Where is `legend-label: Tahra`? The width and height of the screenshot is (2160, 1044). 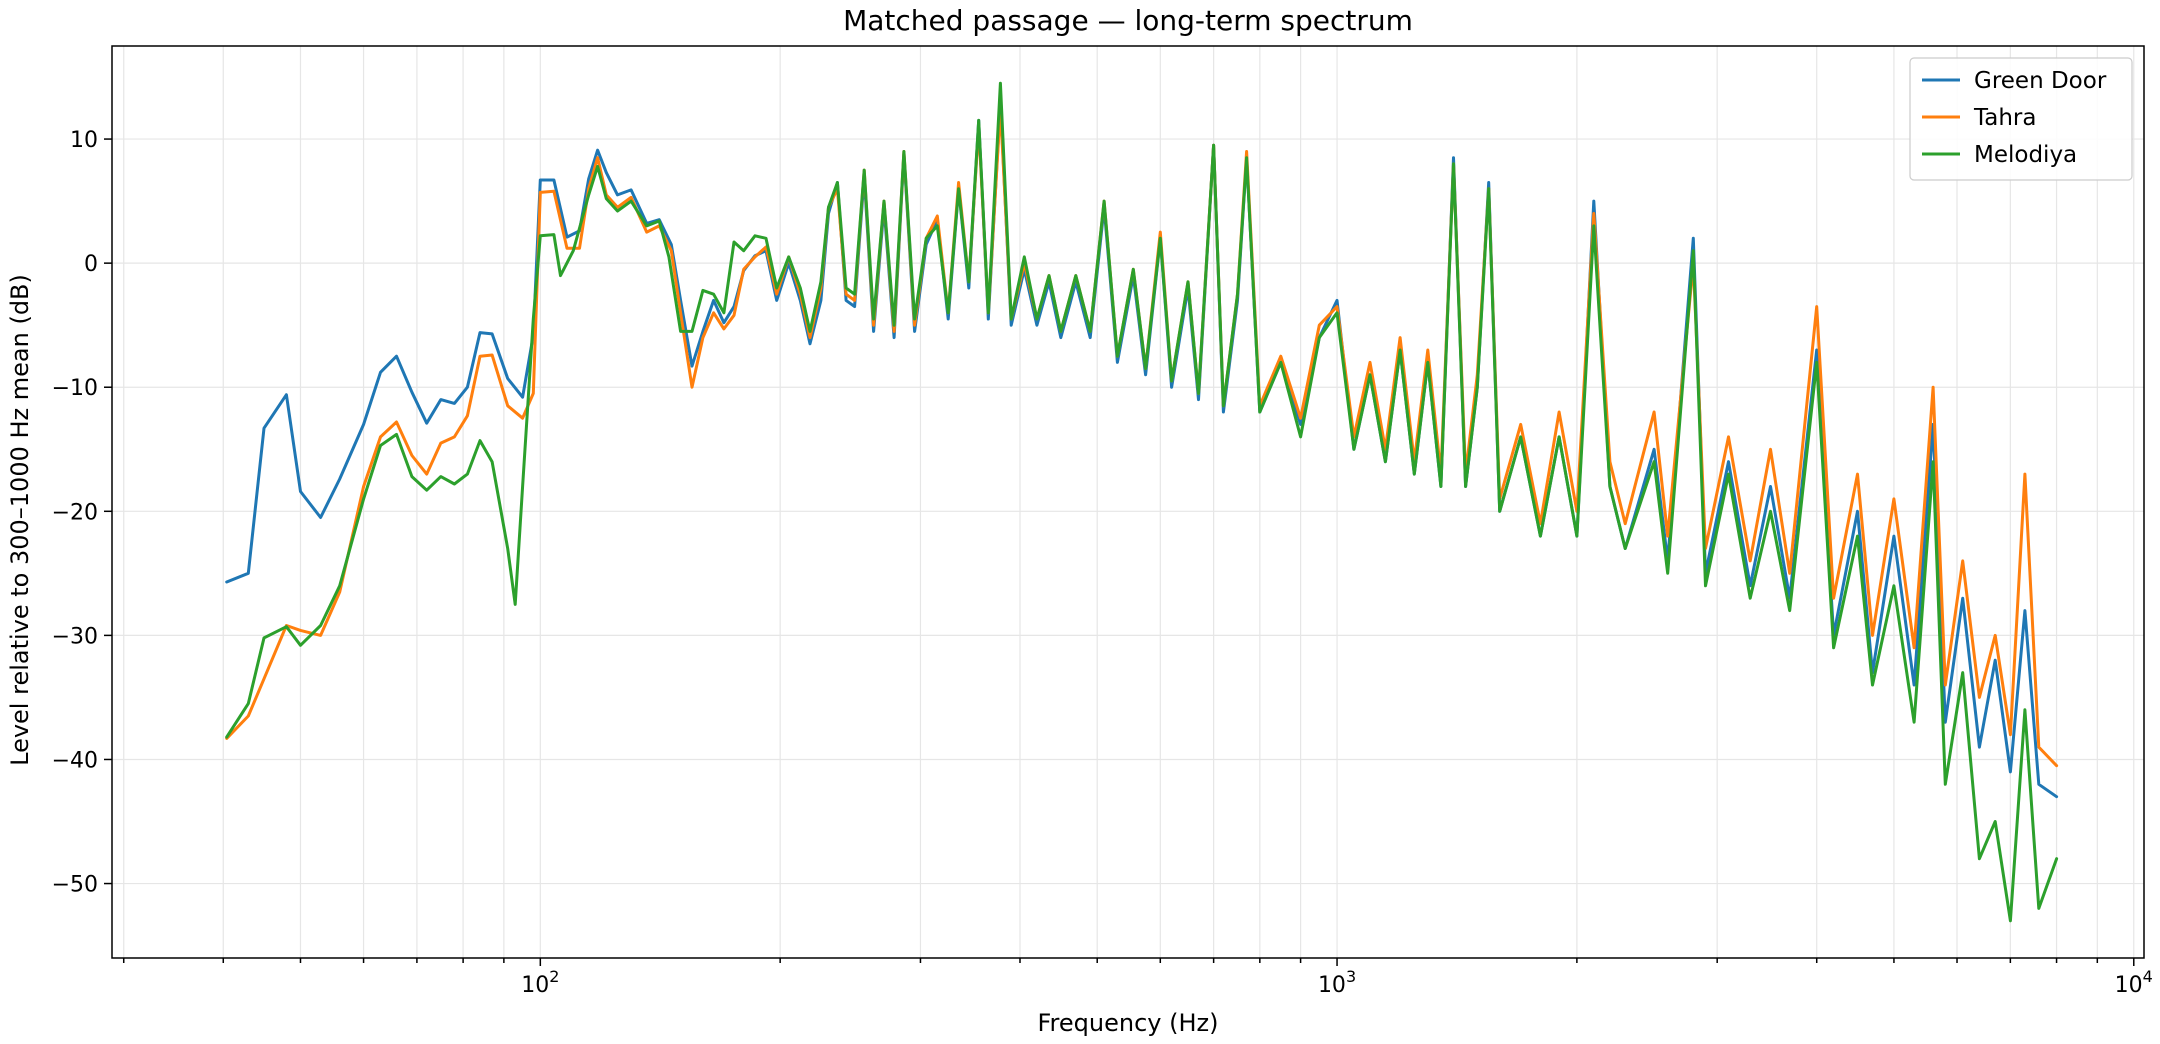 legend-label: Tahra is located at coordinates (2004, 118).